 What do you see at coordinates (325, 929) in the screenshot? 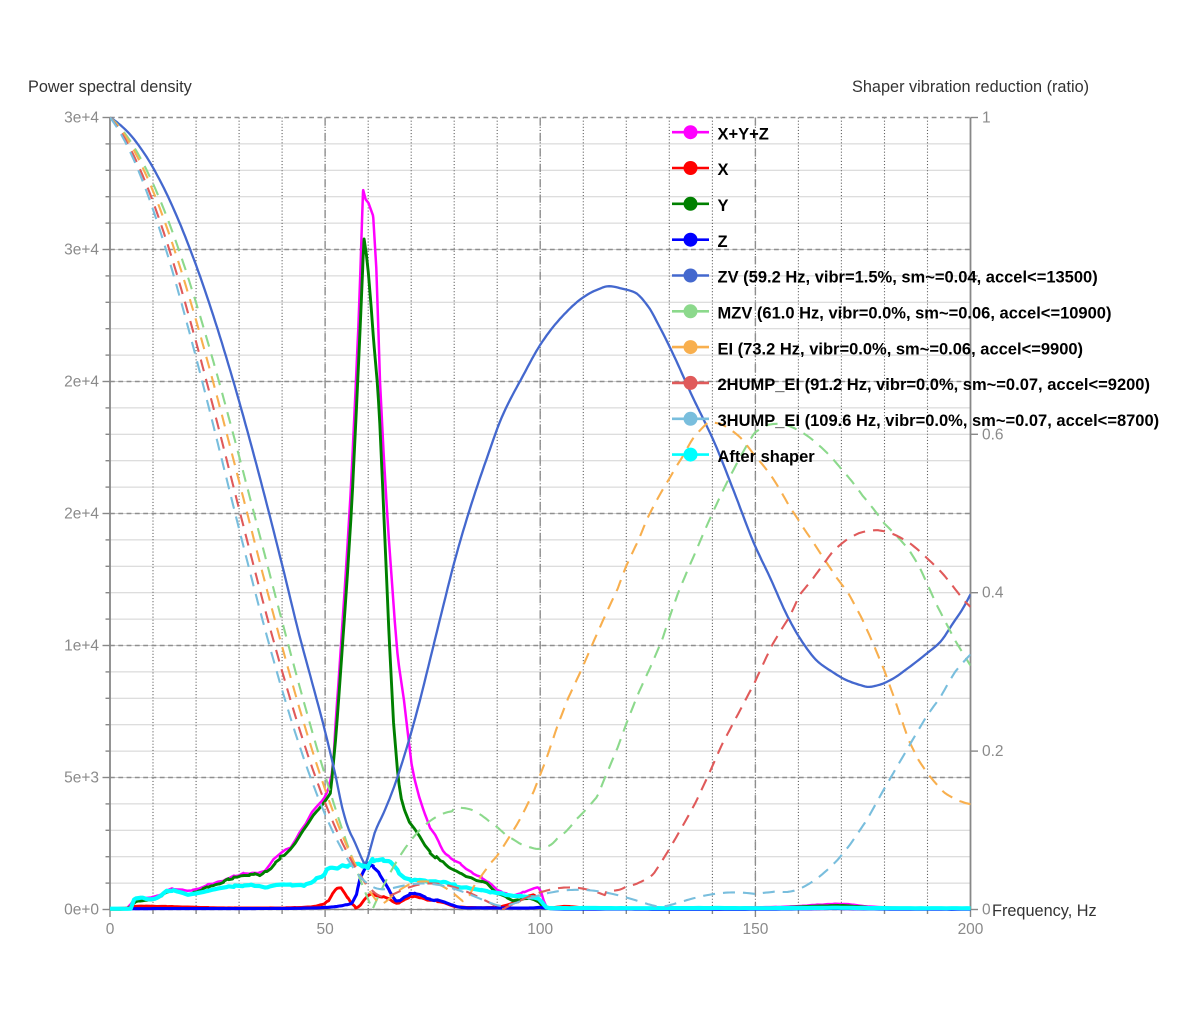
I see `svg-text: 50` at bounding box center [325, 929].